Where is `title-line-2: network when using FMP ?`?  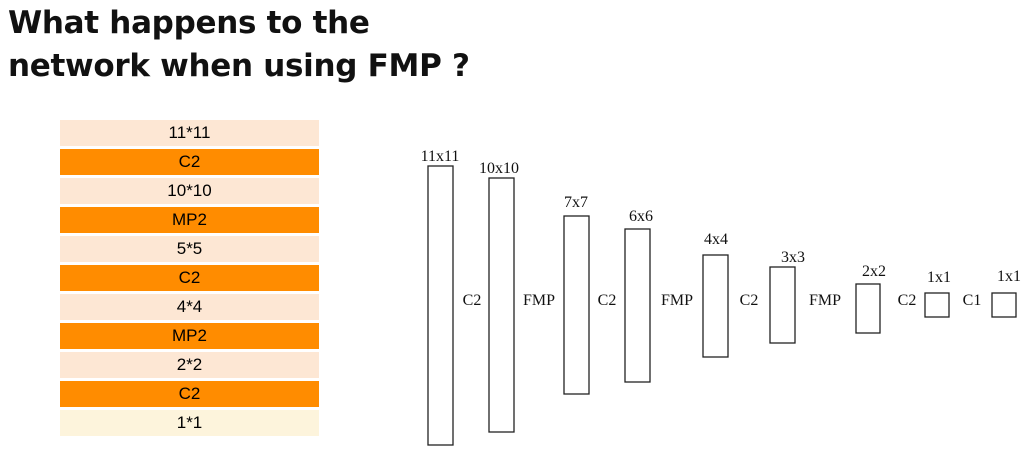 title-line-2: network when using FMP ? is located at coordinates (239, 66).